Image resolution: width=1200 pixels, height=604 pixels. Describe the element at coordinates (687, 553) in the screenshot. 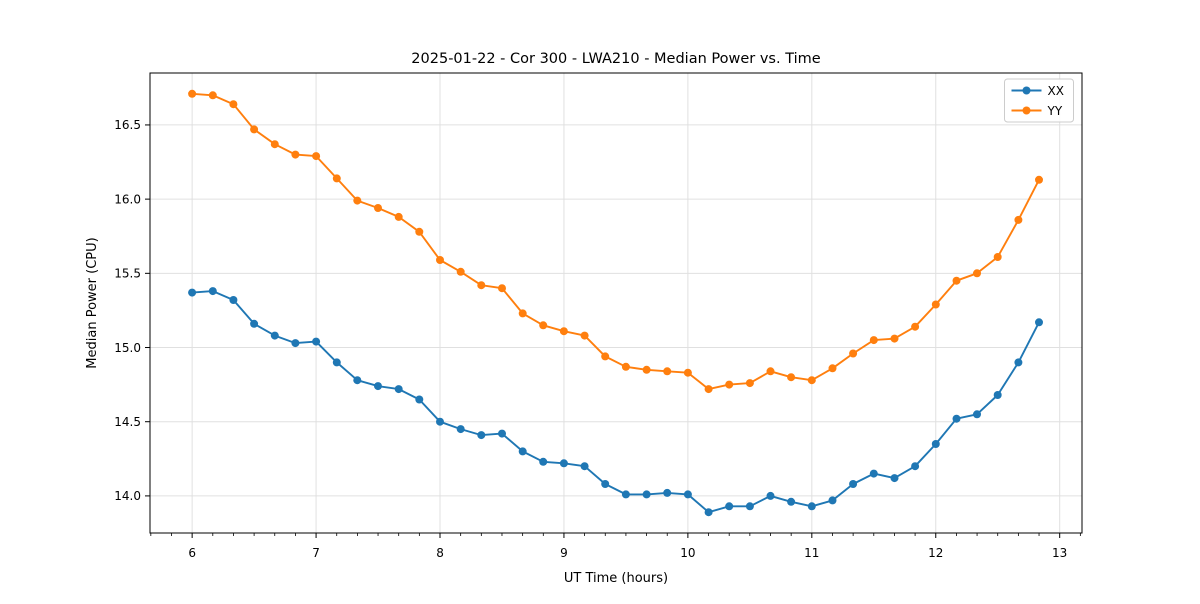

I see `x-tick-label: 10` at that location.